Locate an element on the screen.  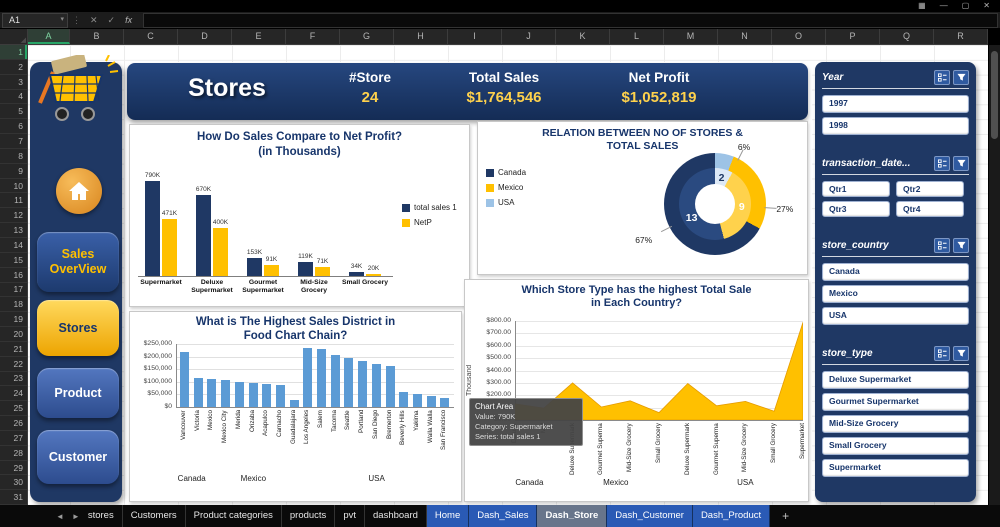
column-header-j: J is located at coordinates (529, 36).